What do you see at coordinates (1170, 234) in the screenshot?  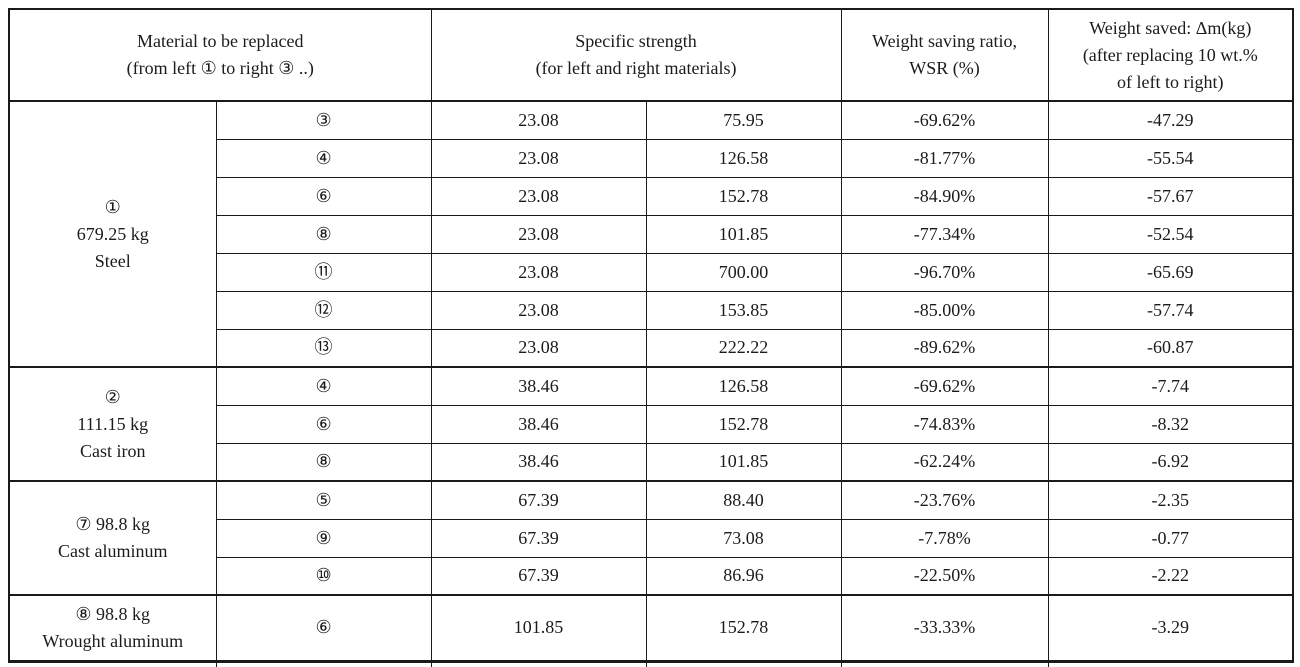 I see `weight-saved-cell: -52.54` at bounding box center [1170, 234].